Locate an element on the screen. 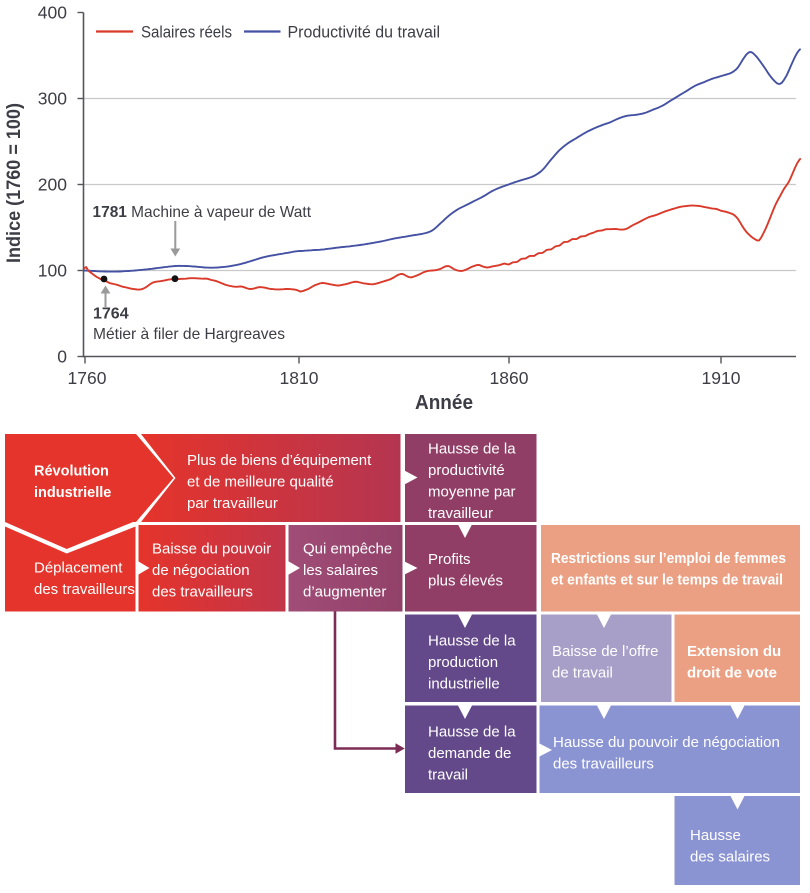 This screenshot has width=810, height=893. svg-text: 400 is located at coordinates (52, 13).